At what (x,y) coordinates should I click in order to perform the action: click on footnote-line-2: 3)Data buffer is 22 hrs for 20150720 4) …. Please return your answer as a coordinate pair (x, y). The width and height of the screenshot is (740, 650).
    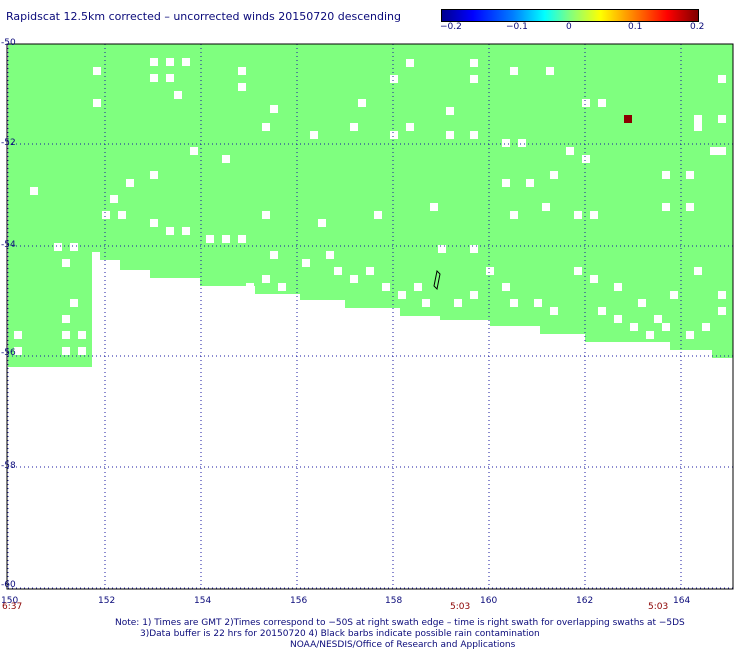
    Looking at the image, I should click on (340, 634).